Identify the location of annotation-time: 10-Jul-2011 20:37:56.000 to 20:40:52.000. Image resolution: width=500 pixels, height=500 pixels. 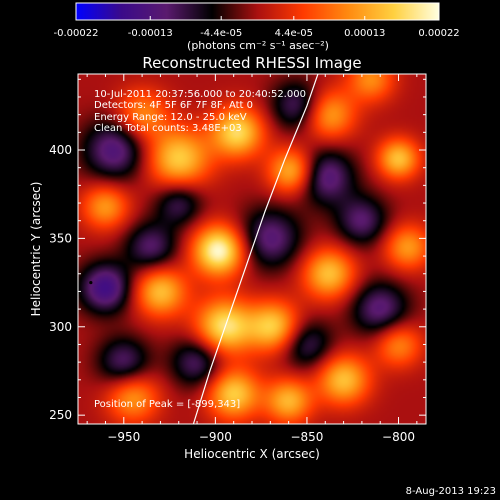
(200, 94).